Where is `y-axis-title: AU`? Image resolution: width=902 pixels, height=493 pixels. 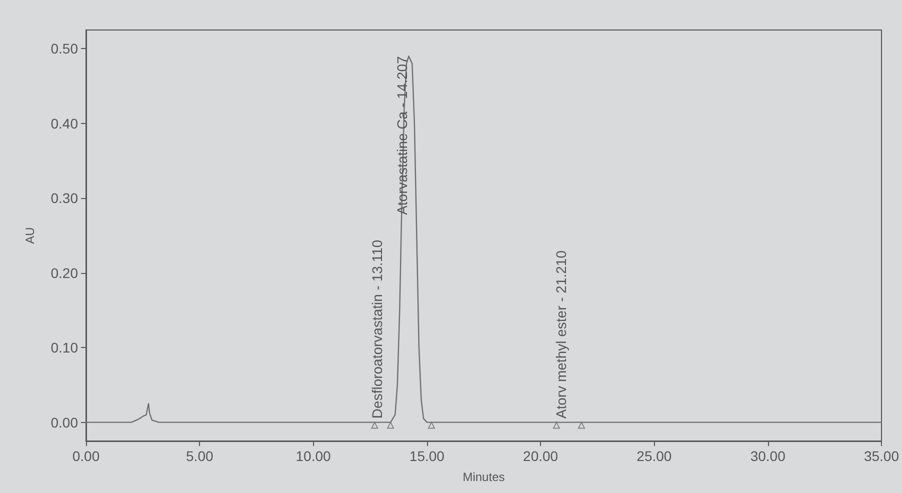 y-axis-title: AU is located at coordinates (30, 235).